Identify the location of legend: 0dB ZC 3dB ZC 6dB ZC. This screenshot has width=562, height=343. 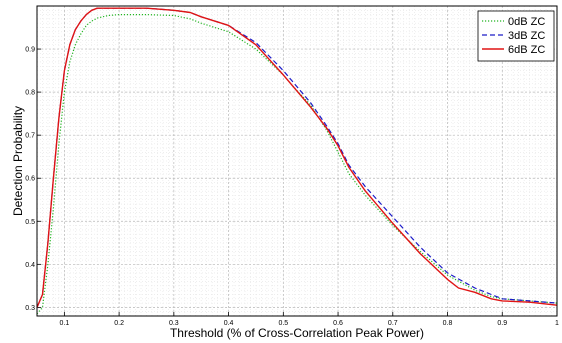
(516, 36).